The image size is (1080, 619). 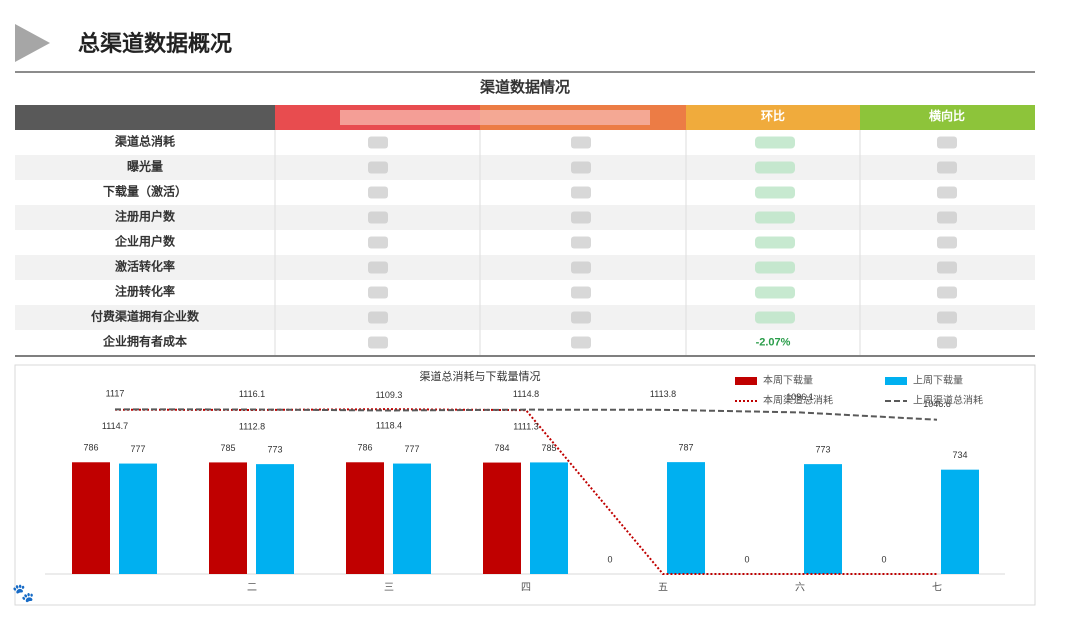 What do you see at coordinates (155, 43) in the screenshot?
I see `page-title: 总渠道数据概况` at bounding box center [155, 43].